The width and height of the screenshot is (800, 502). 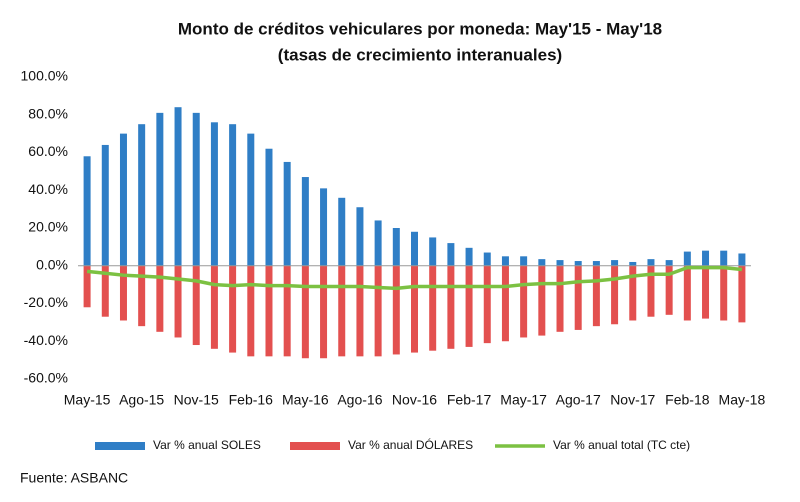 What do you see at coordinates (687, 400) in the screenshot?
I see `x-tick-label: Feb-18` at bounding box center [687, 400].